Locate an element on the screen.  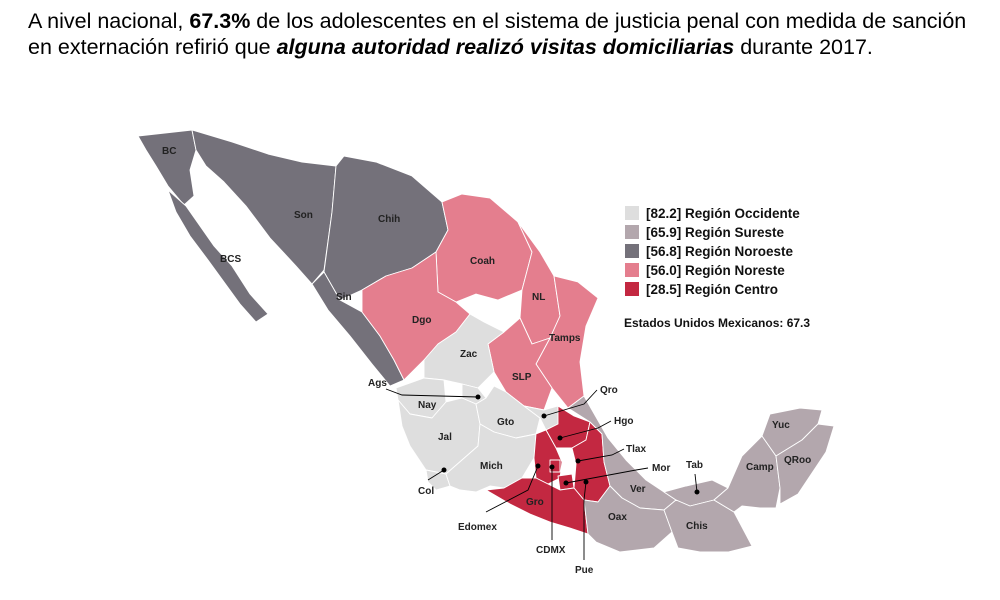
label-tlax: Tlax is located at coordinates (636, 449).